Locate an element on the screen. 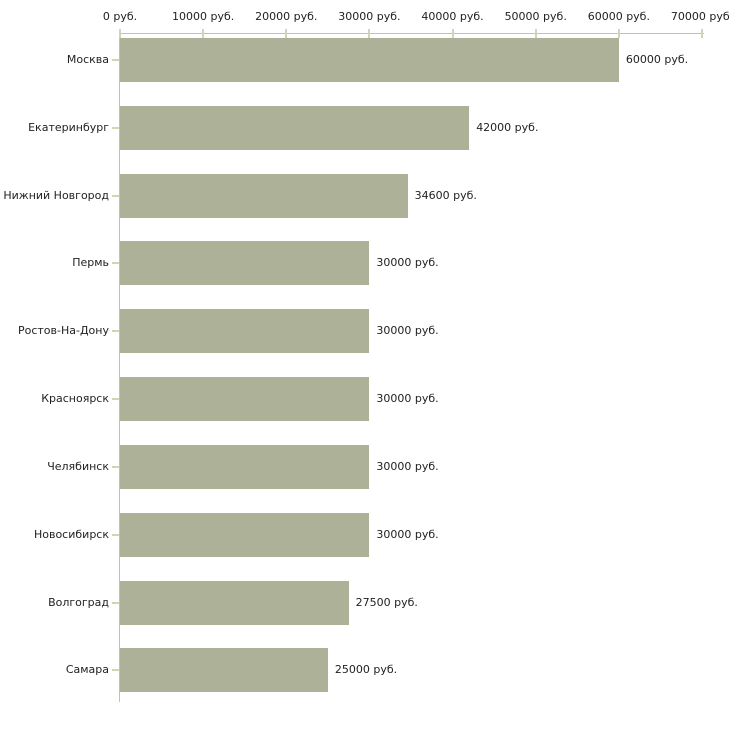  value-label: 27500 руб. is located at coordinates (386, 602).